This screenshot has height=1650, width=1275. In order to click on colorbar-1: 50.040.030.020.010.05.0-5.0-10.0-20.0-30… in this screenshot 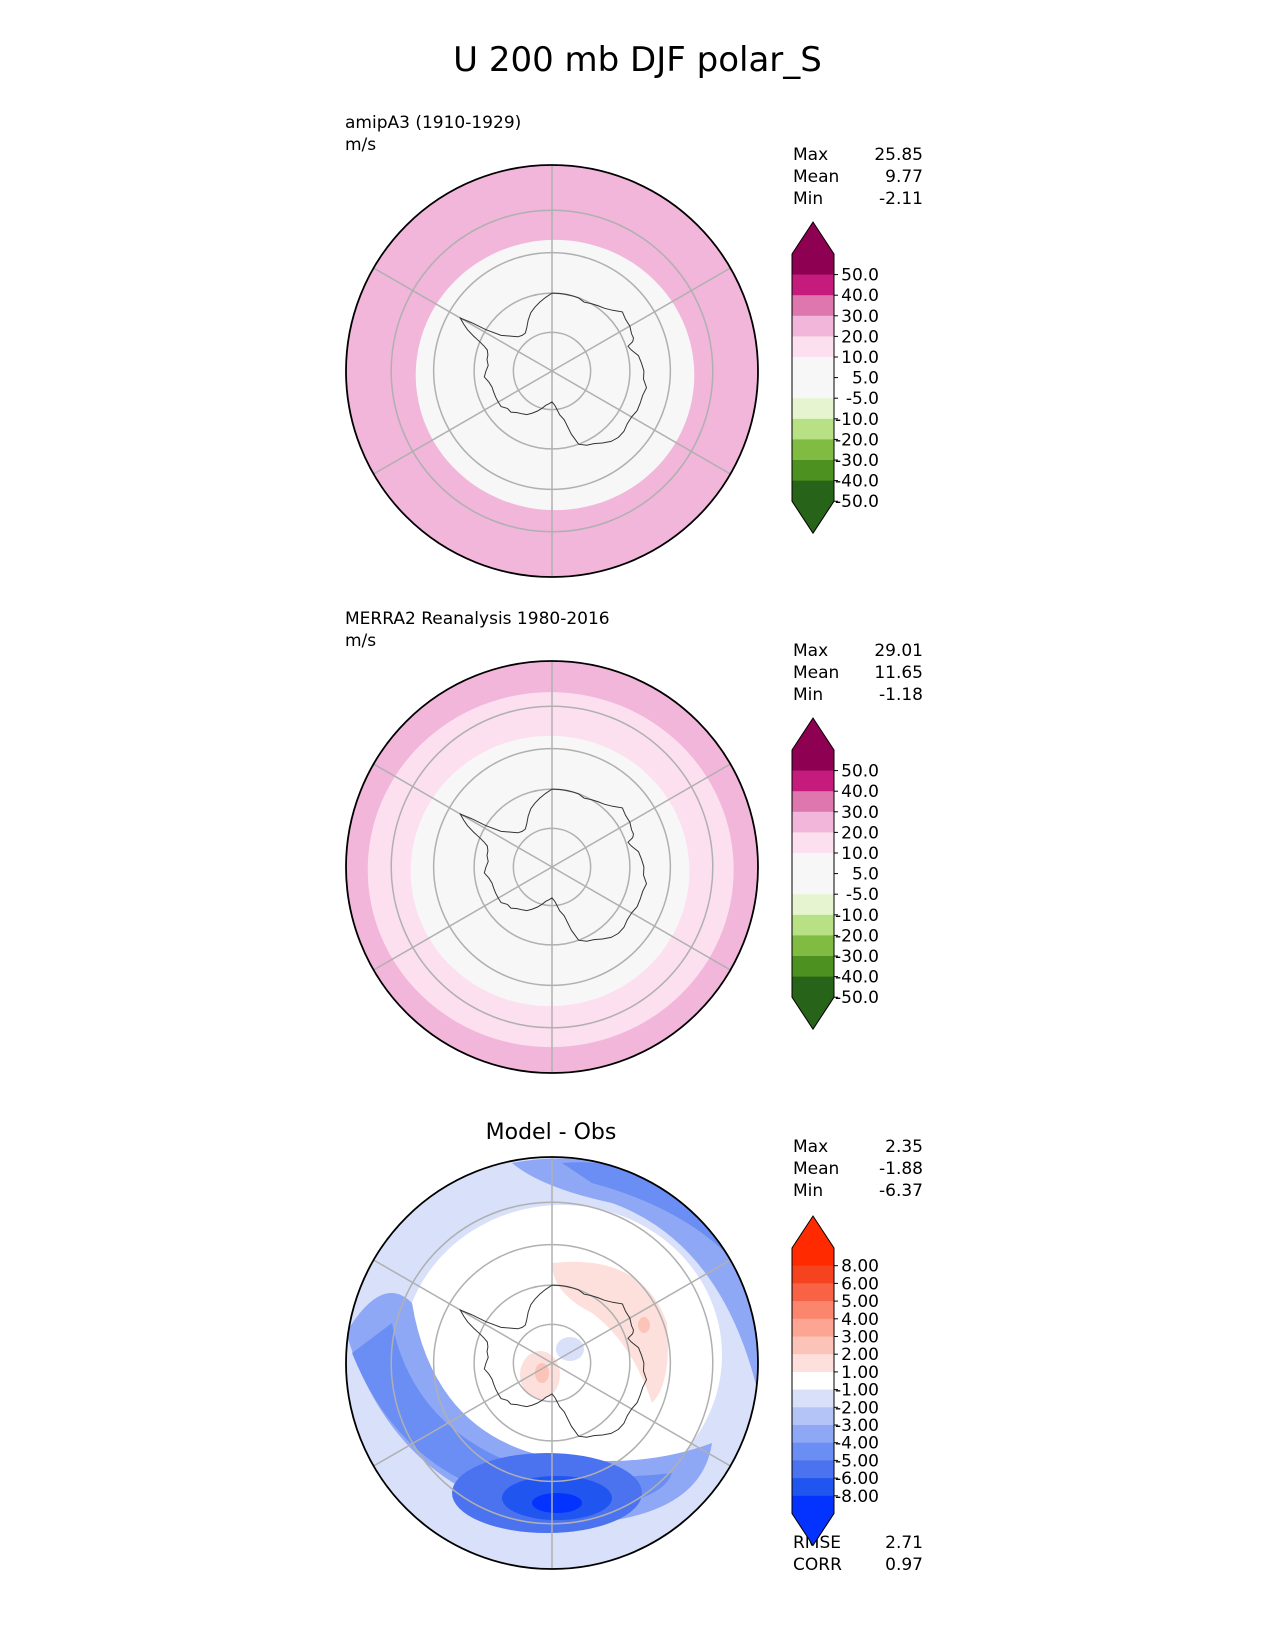, I will do `click(835, 378)`.